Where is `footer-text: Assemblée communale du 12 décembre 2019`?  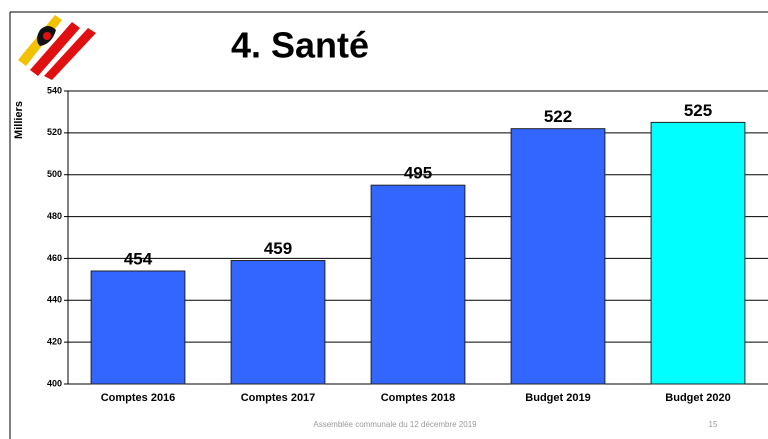
footer-text: Assemblée communale du 12 décembre 2019 is located at coordinates (395, 424).